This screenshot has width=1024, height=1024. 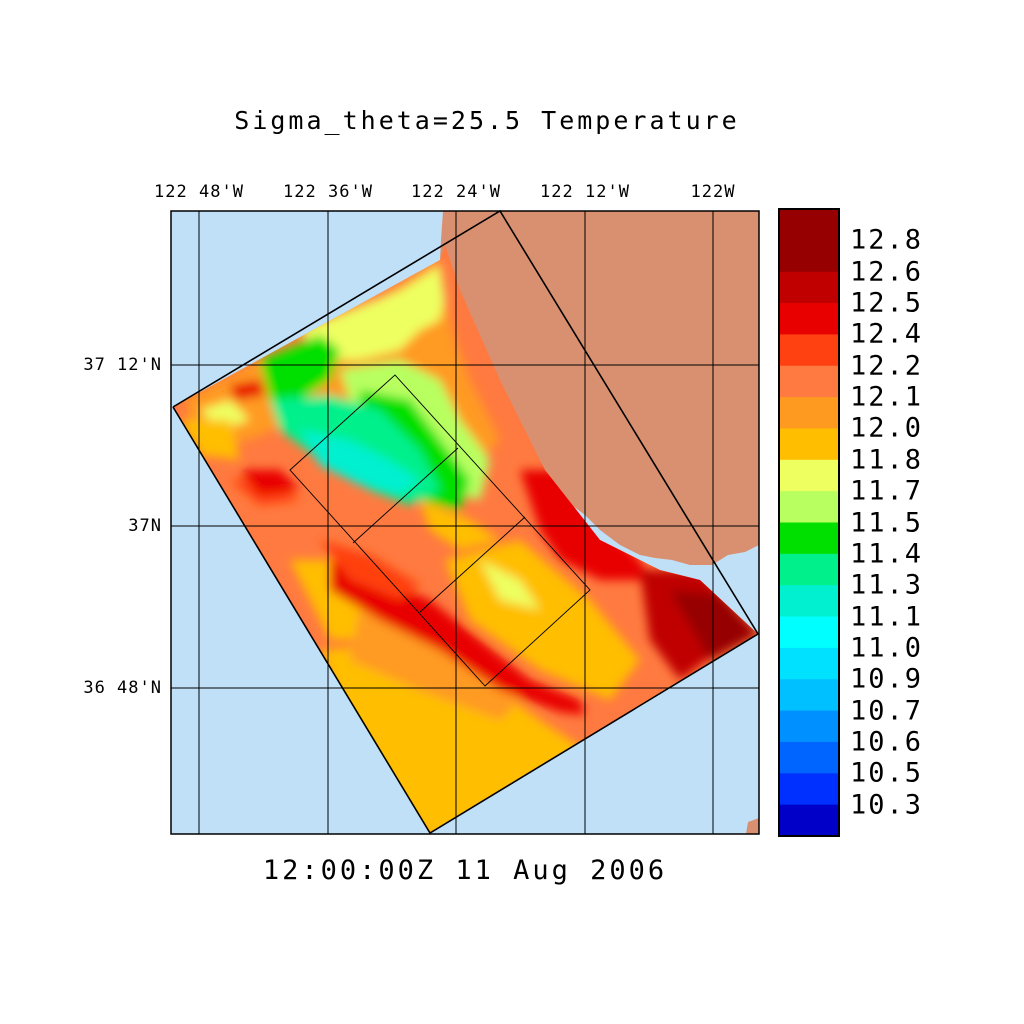 What do you see at coordinates (585, 192) in the screenshot?
I see `longitude-label: 122 12'W` at bounding box center [585, 192].